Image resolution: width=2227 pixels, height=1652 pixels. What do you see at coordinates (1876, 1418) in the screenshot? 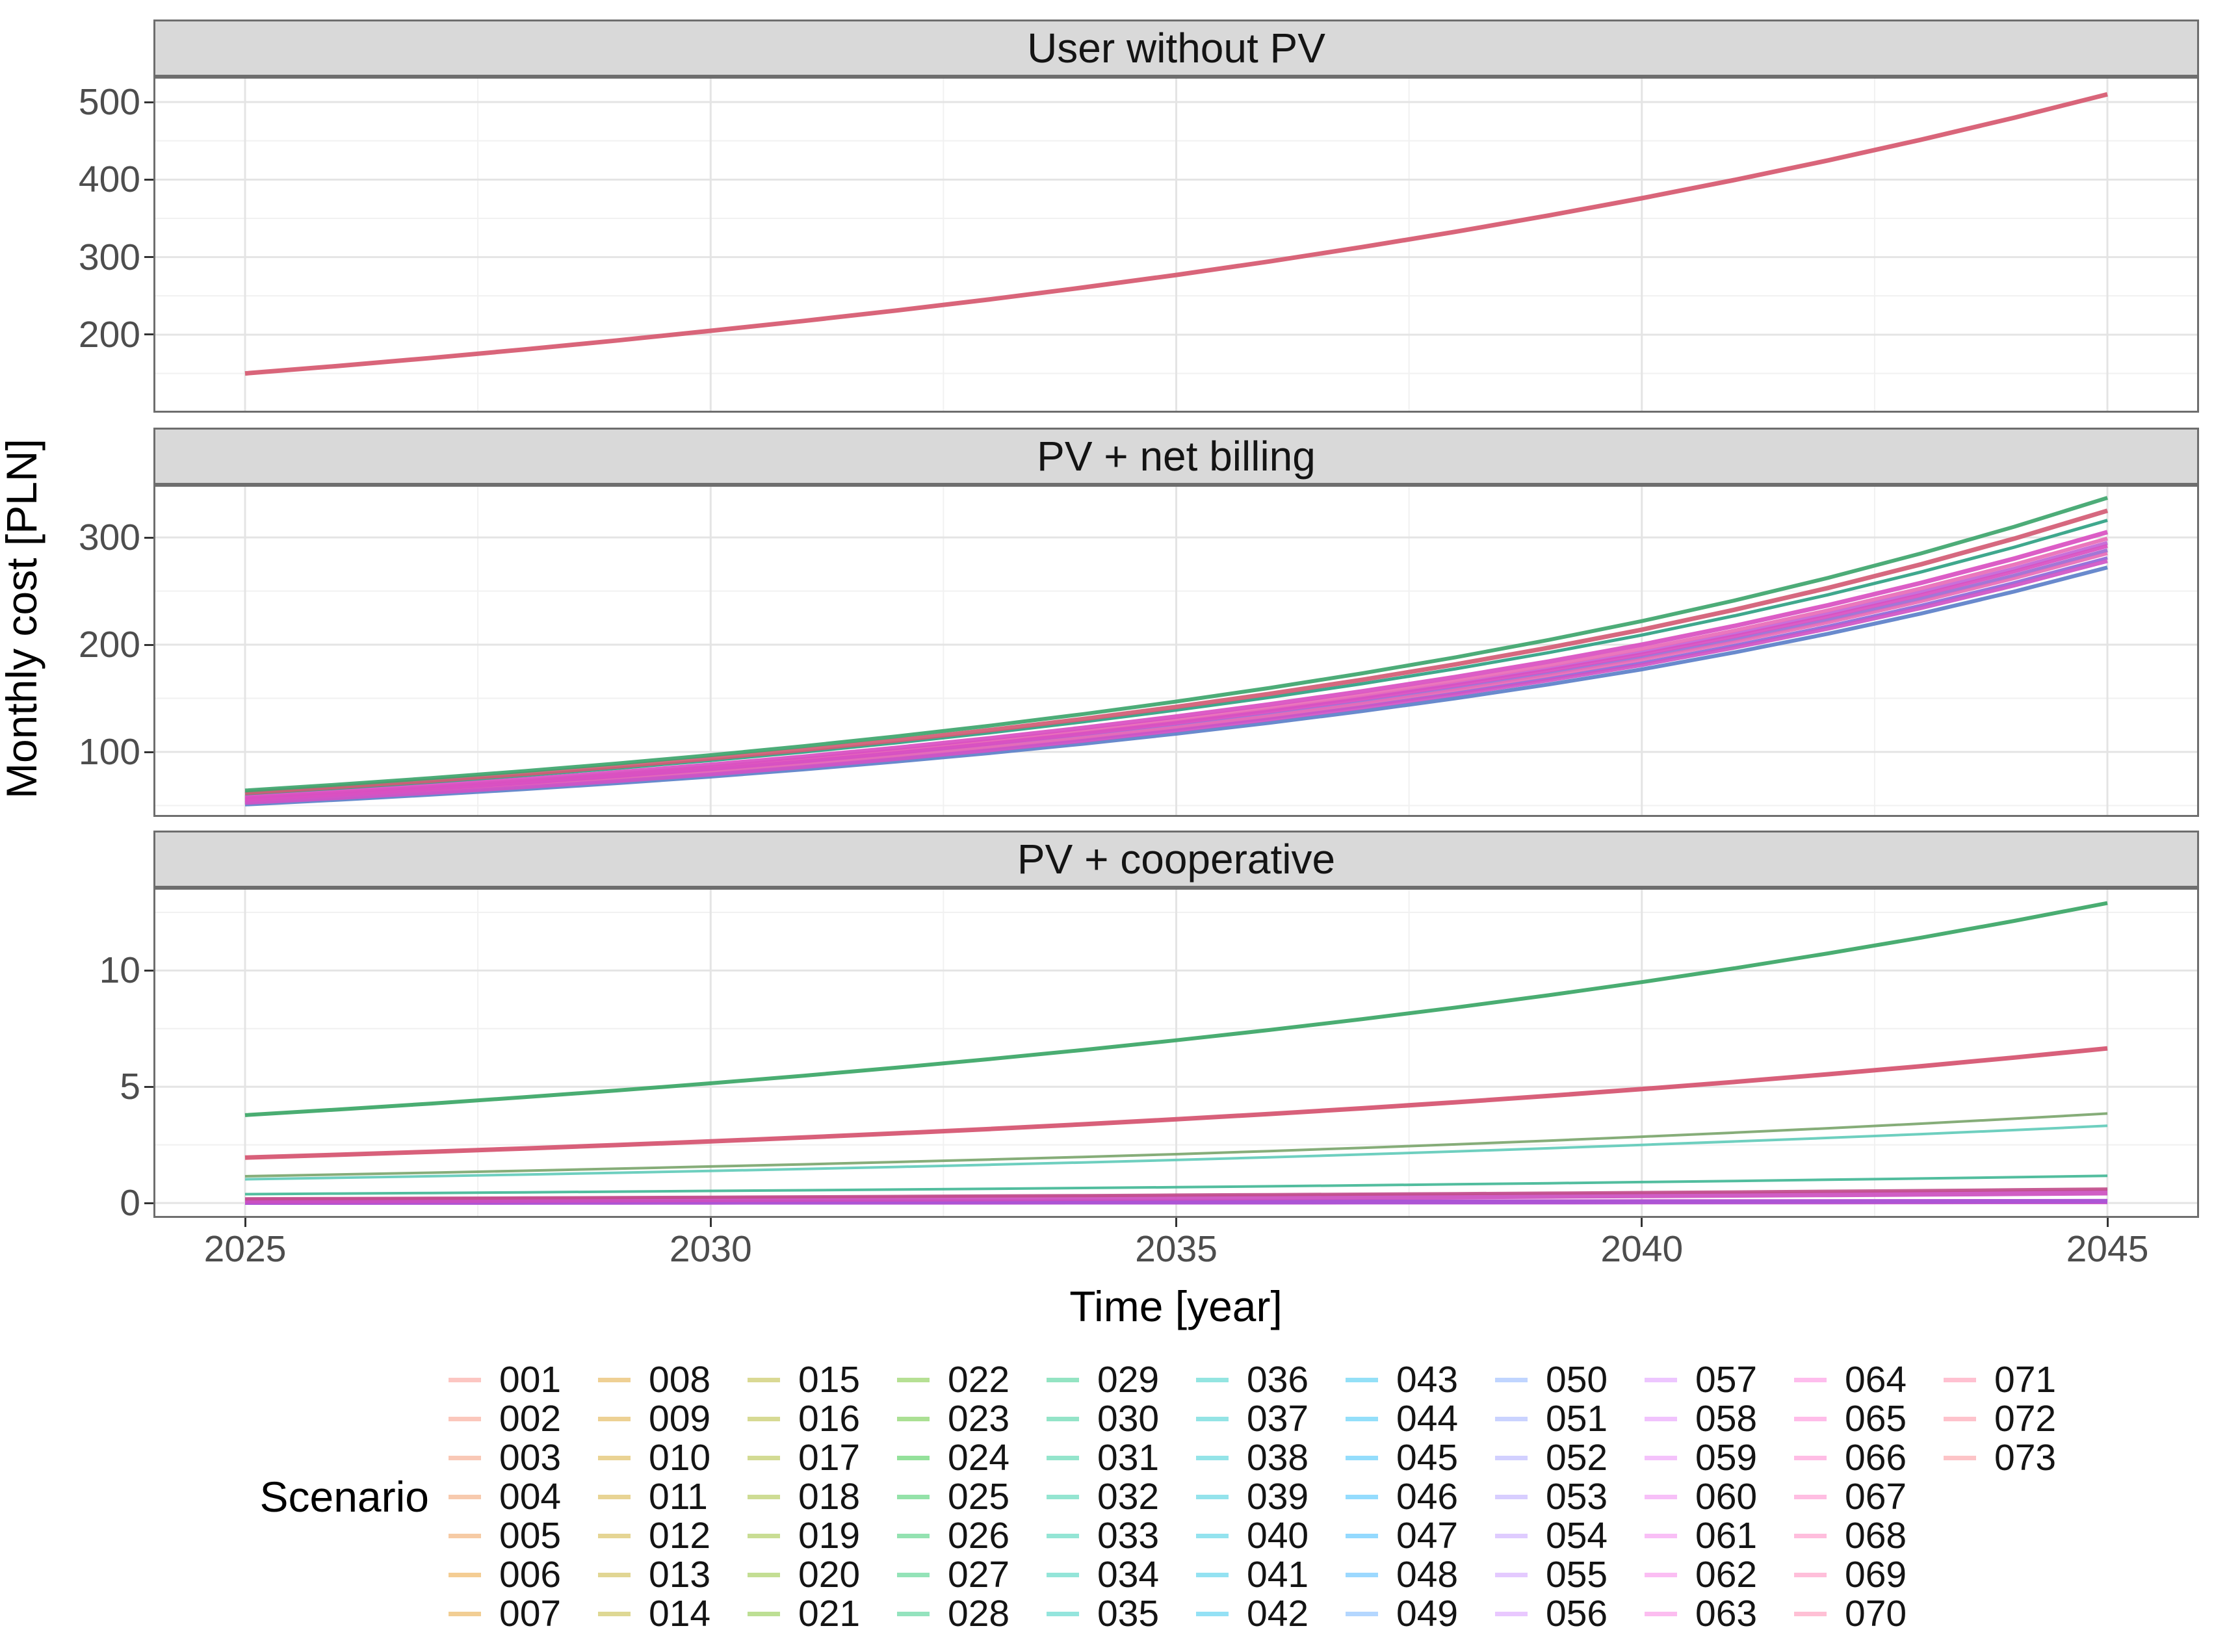
I see `legend-item-label: 065` at bounding box center [1876, 1418].